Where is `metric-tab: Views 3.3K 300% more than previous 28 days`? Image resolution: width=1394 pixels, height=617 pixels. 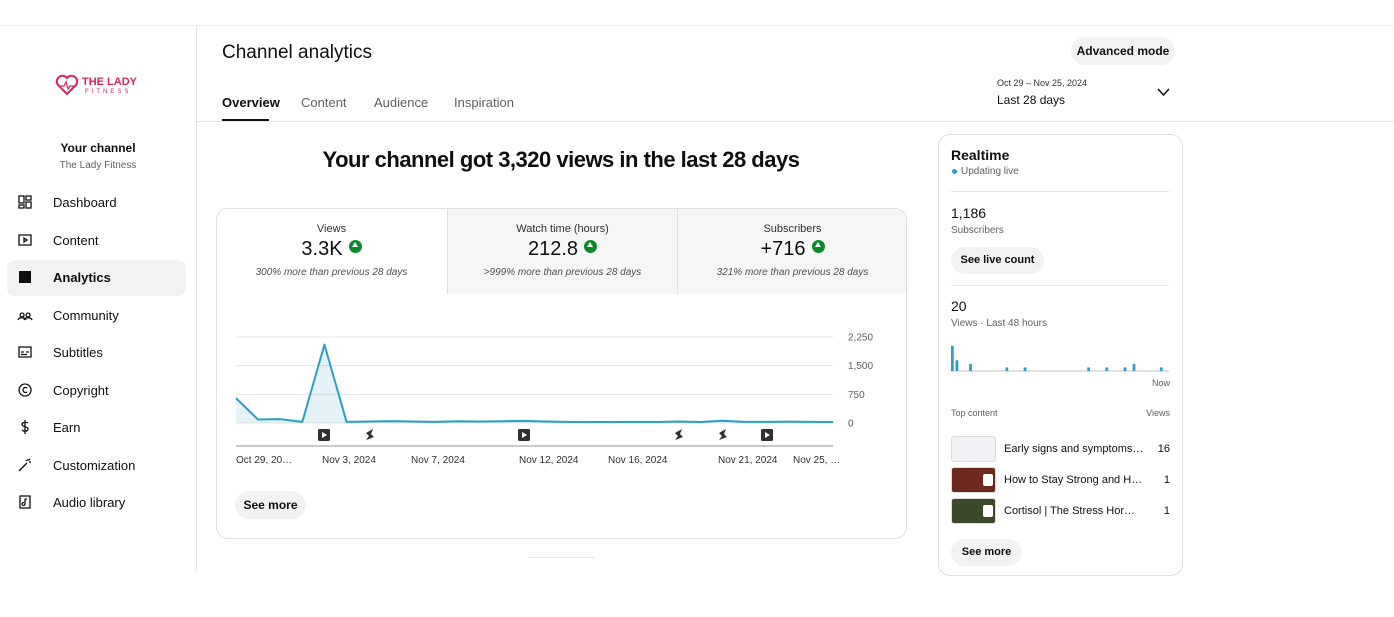 metric-tab: Views 3.3K 300% more than previous 28 days is located at coordinates (331, 251).